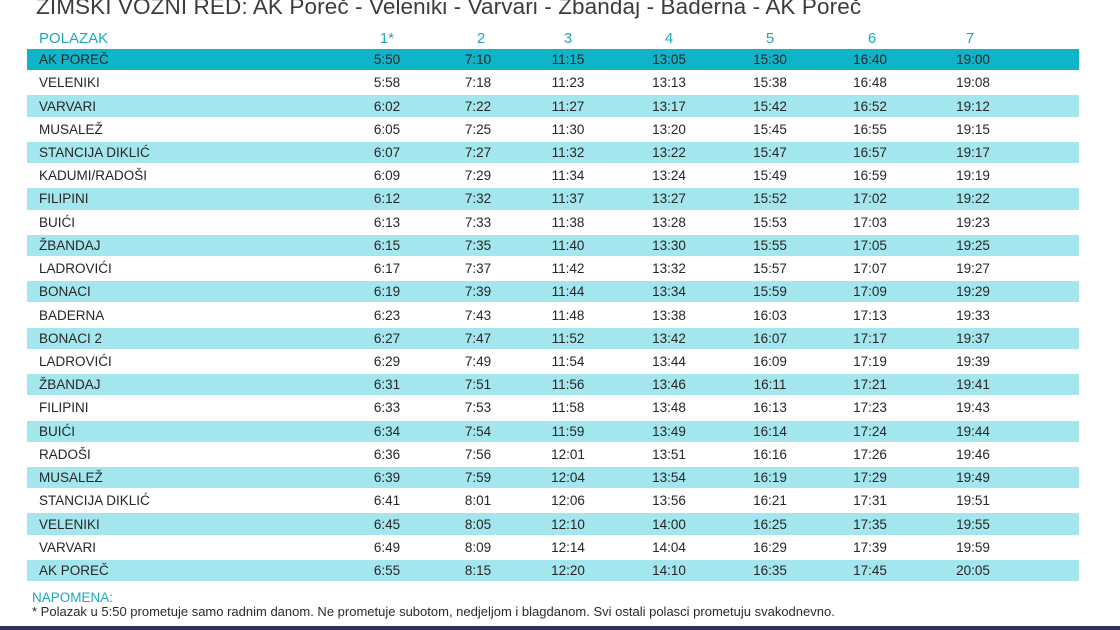  I want to click on stop-name: BADERNA, so click(72, 315).